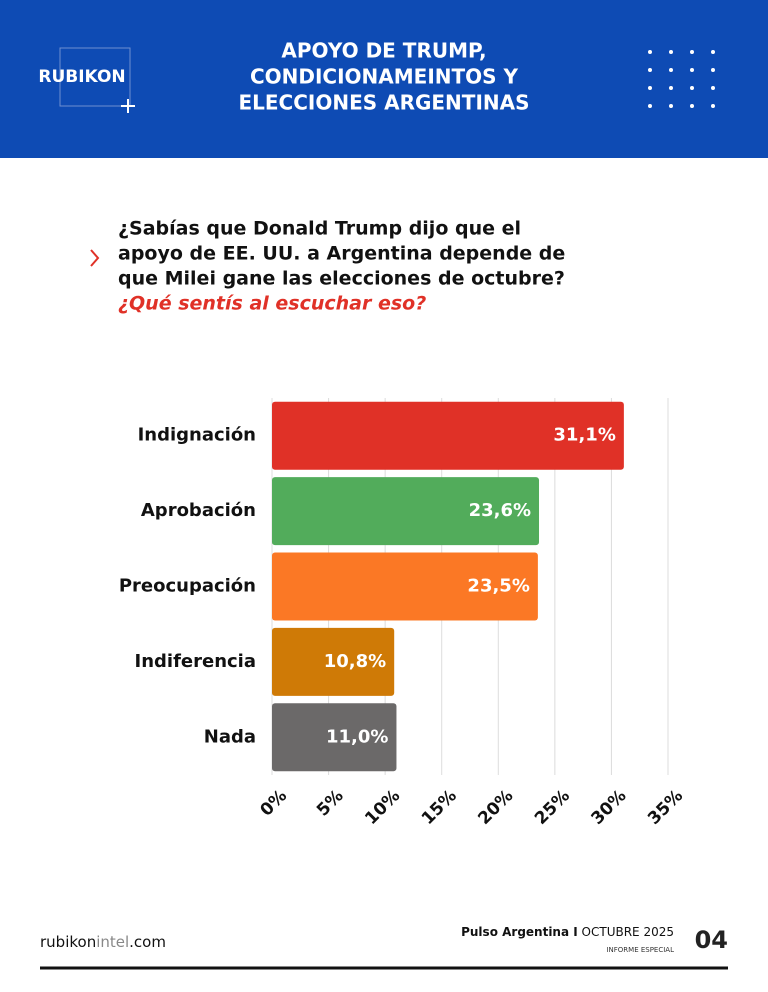 The image size is (768, 992). Describe the element at coordinates (147, 942) in the screenshot. I see `site-part: .com` at that location.